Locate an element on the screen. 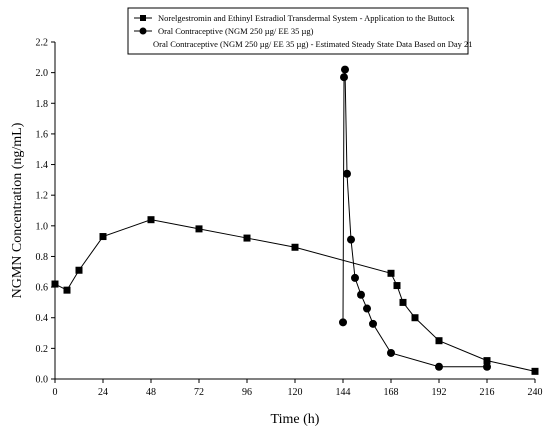 The height and width of the screenshot is (428, 550). x-tick-label: 144 is located at coordinates (343, 392).